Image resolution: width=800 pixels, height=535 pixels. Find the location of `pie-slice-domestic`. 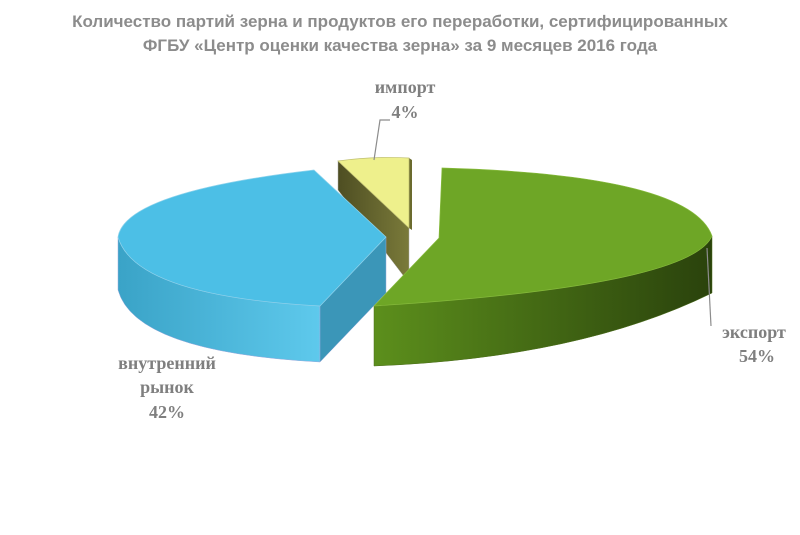

pie-slice-domestic is located at coordinates (252, 266).